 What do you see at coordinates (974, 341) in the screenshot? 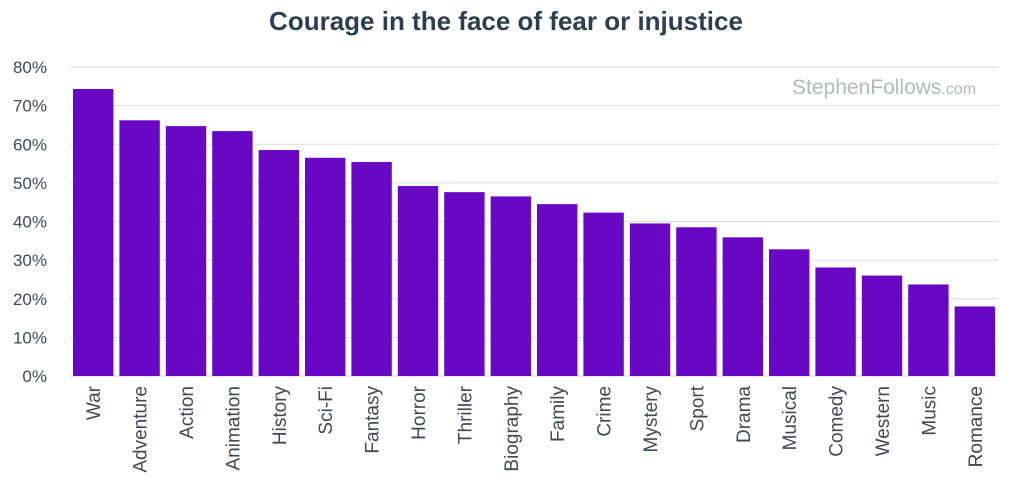
I see `bar-romance` at bounding box center [974, 341].